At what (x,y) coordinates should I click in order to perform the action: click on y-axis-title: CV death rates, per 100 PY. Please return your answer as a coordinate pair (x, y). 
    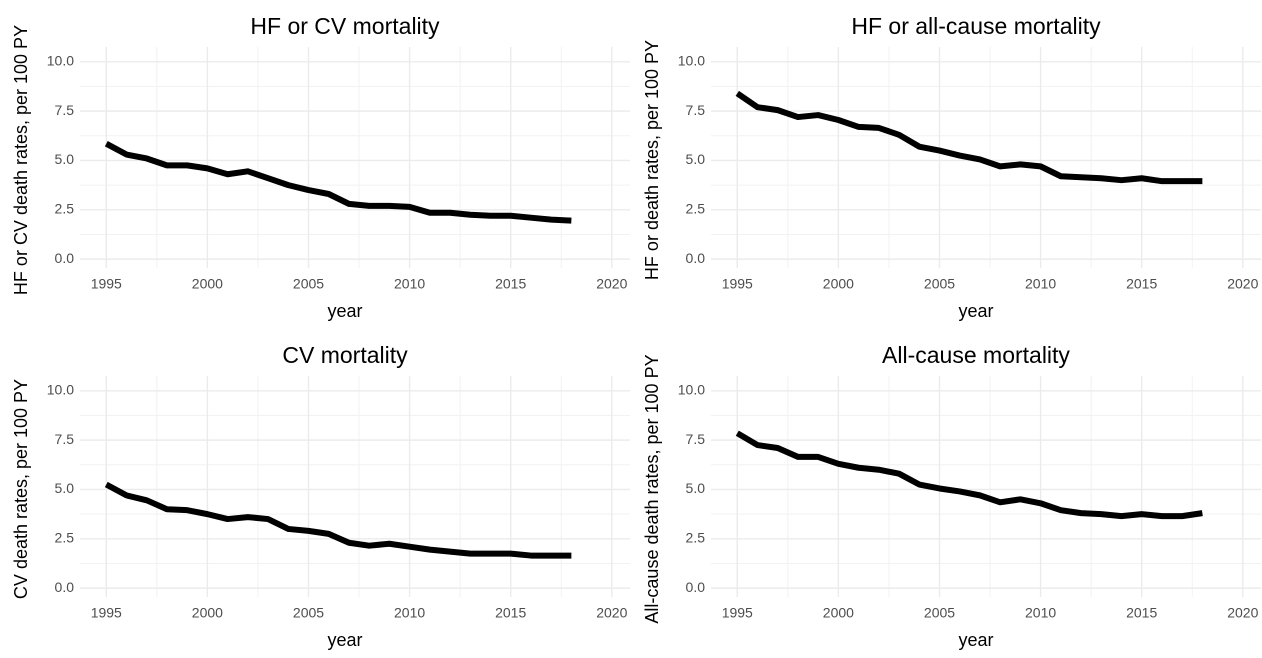
    Looking at the image, I should click on (21, 489).